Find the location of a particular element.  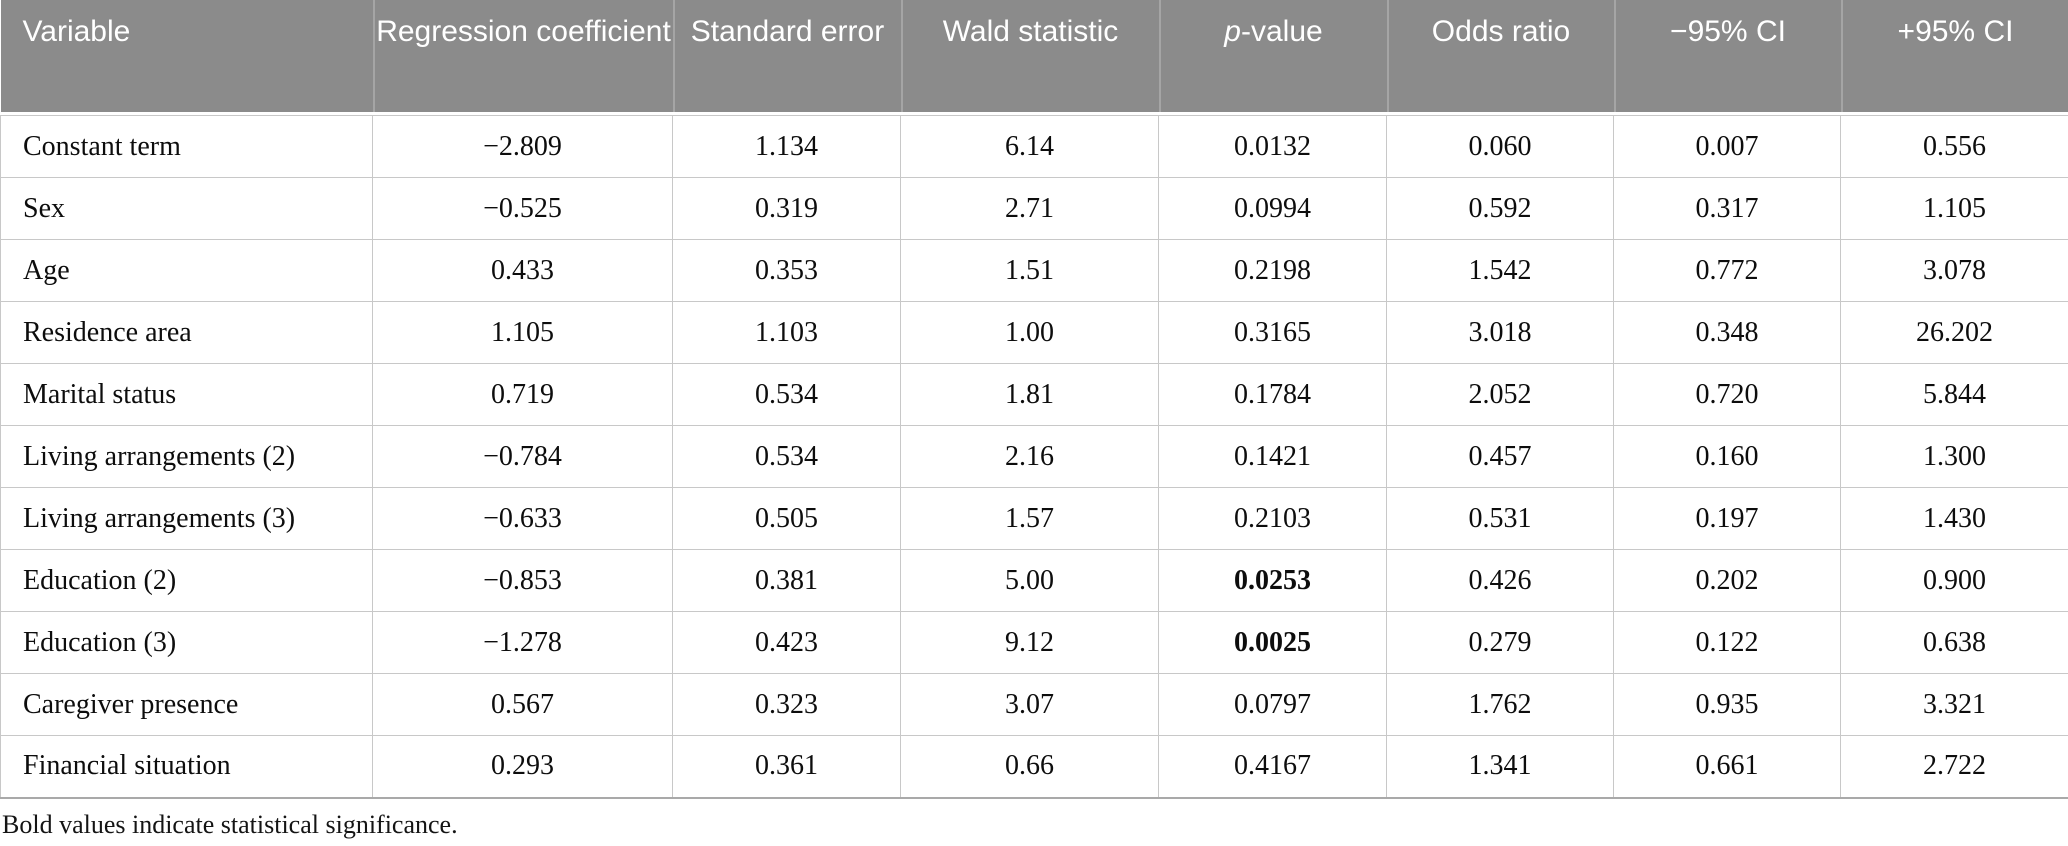

row-label-cell: Residence area is located at coordinates (186, 332).